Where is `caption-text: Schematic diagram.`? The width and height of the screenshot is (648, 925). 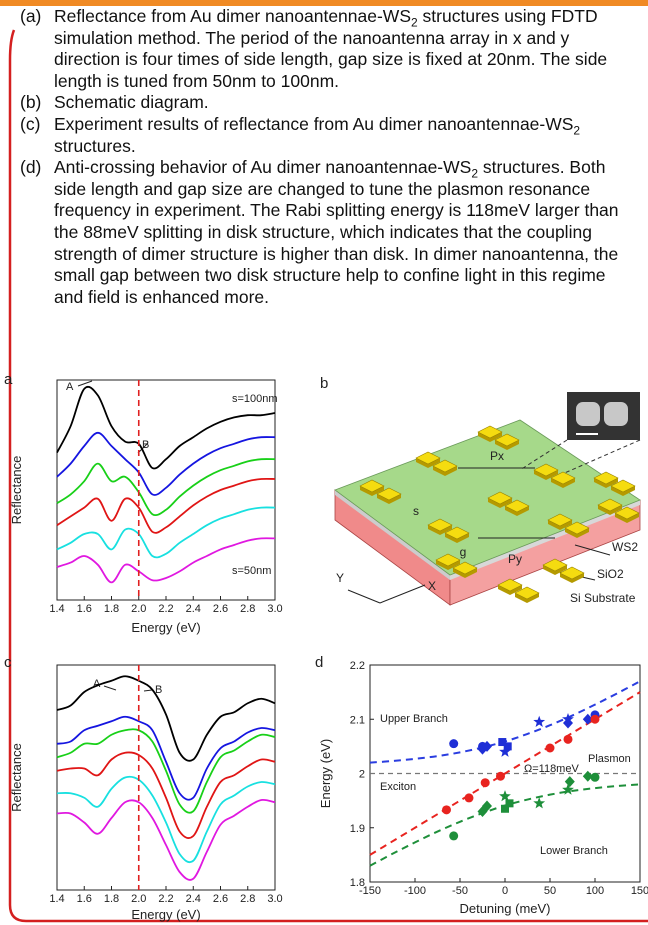
caption-text: Schematic diagram. is located at coordinates (343, 103).